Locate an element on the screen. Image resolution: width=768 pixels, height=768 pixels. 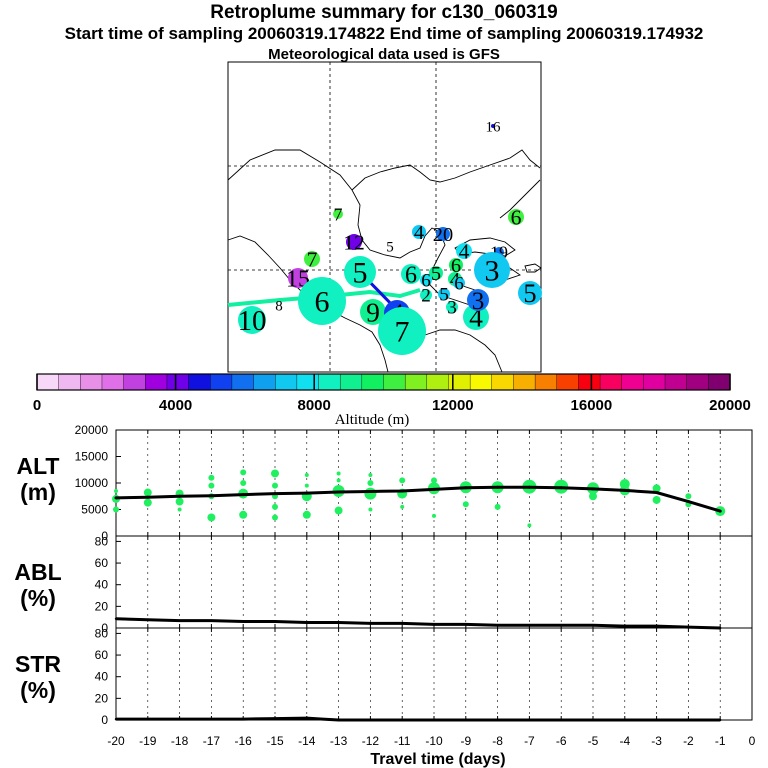
x-tick-label: -9 is located at coordinates (465, 741).